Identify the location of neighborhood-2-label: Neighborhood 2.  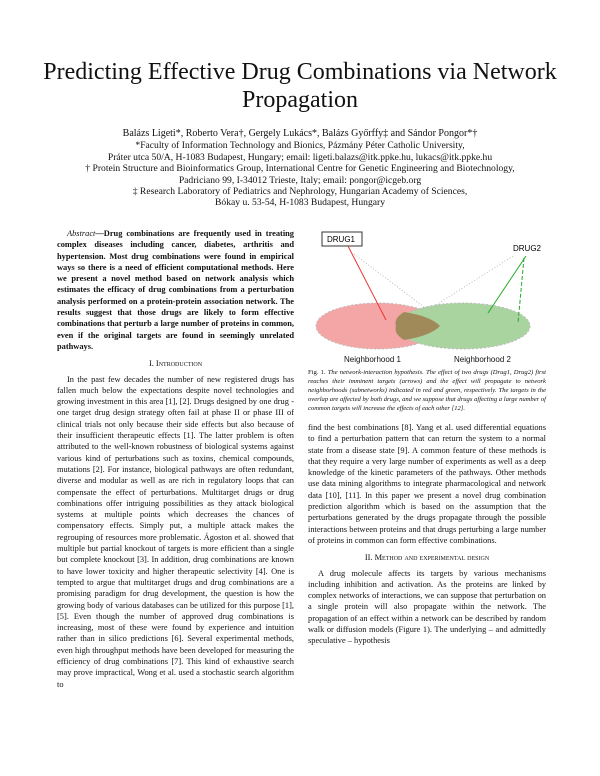
(482, 359).